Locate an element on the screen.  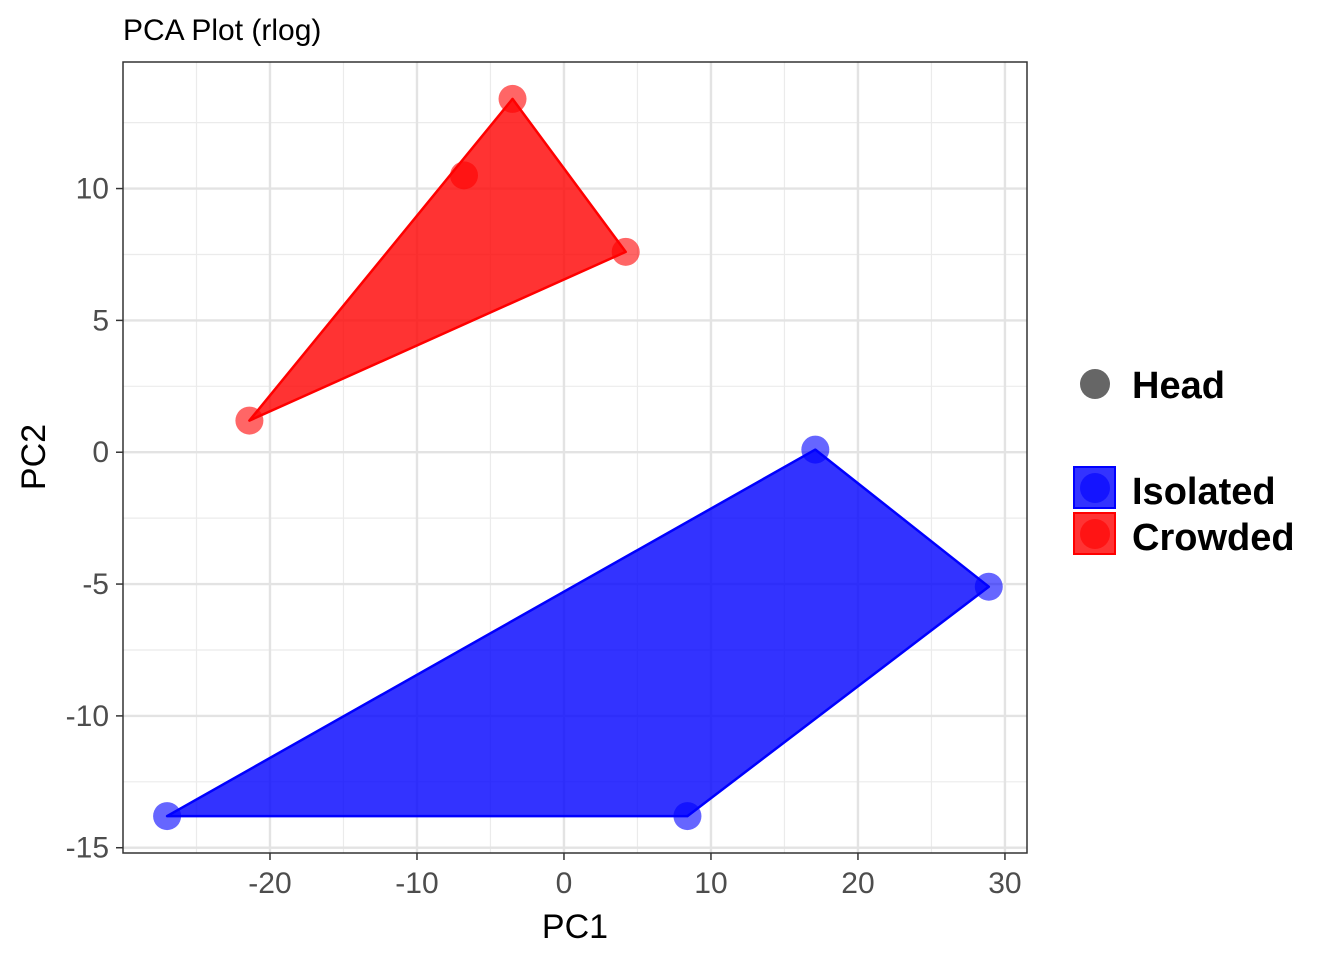
x-axis-title: PC1 is located at coordinates (575, 927).